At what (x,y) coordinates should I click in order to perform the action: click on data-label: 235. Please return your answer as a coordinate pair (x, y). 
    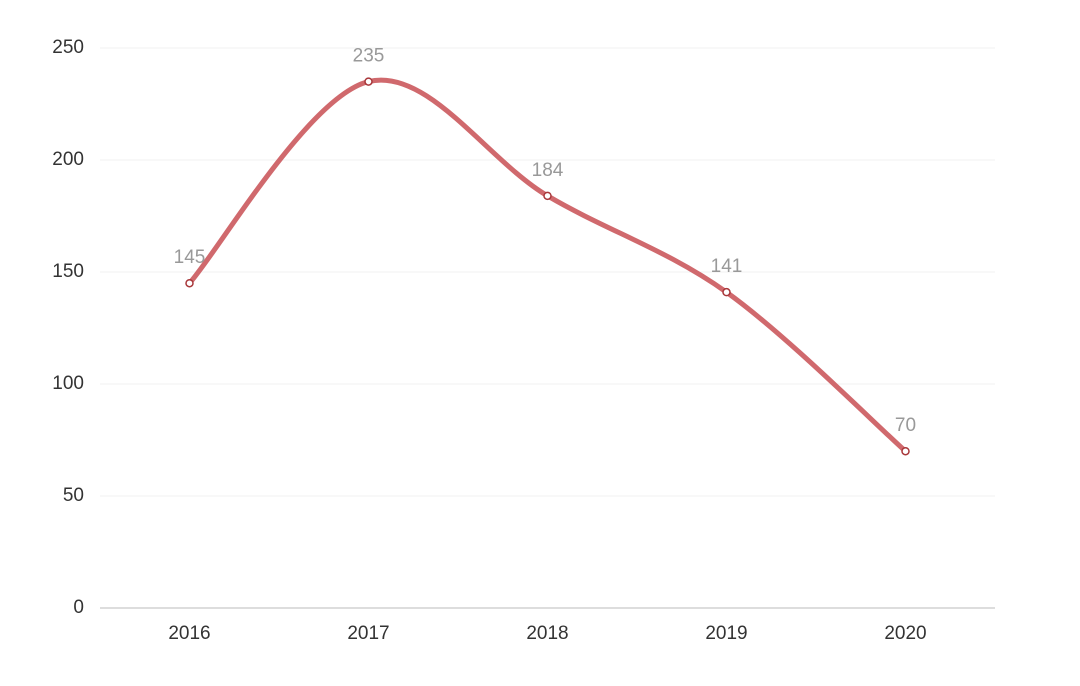
    Looking at the image, I should click on (369, 56).